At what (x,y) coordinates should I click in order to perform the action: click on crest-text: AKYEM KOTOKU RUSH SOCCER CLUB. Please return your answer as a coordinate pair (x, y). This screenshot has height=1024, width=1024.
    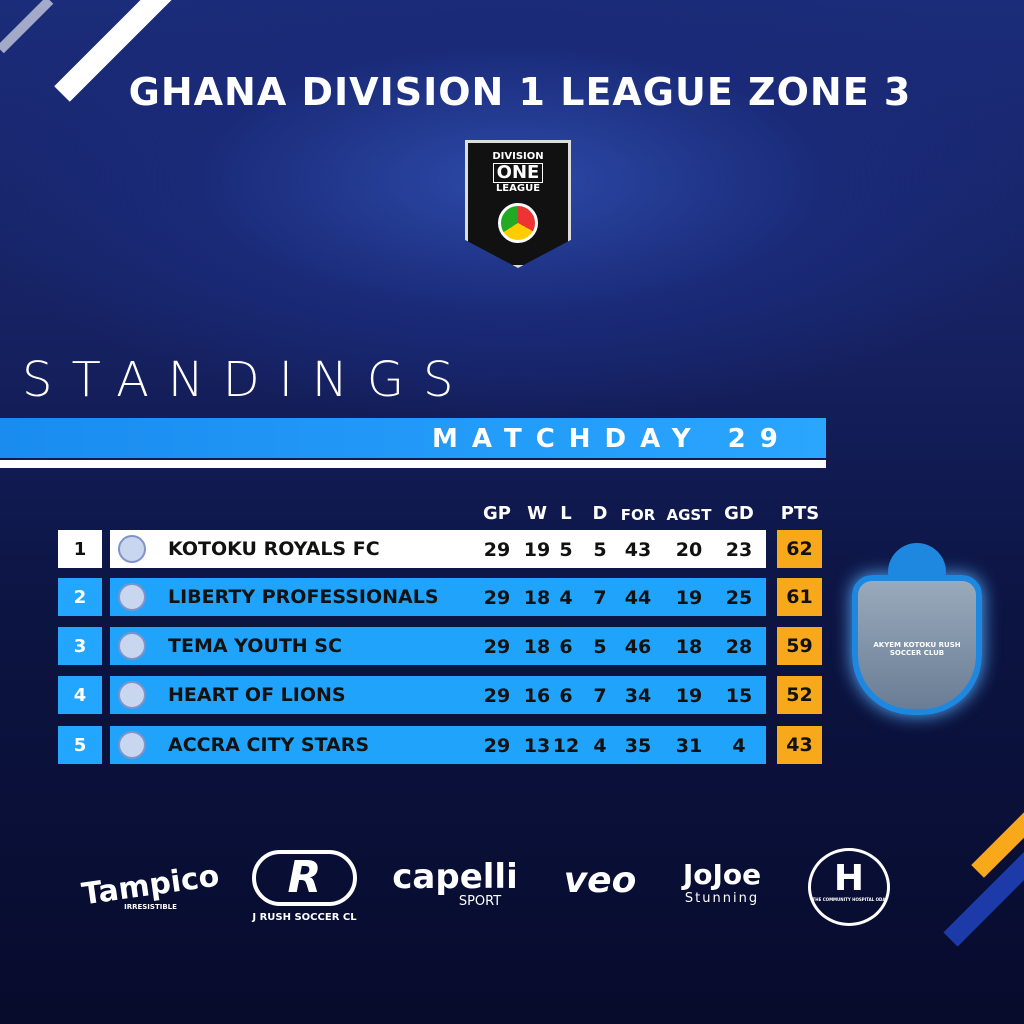
    Looking at the image, I should click on (917, 649).